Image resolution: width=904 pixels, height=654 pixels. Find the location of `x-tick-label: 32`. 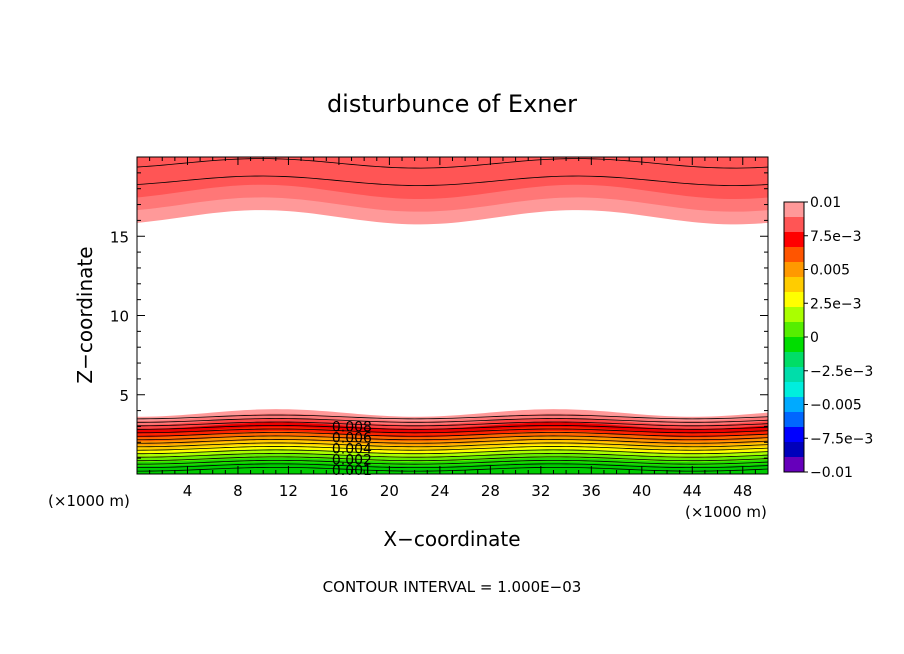

x-tick-label: 32 is located at coordinates (540, 491).